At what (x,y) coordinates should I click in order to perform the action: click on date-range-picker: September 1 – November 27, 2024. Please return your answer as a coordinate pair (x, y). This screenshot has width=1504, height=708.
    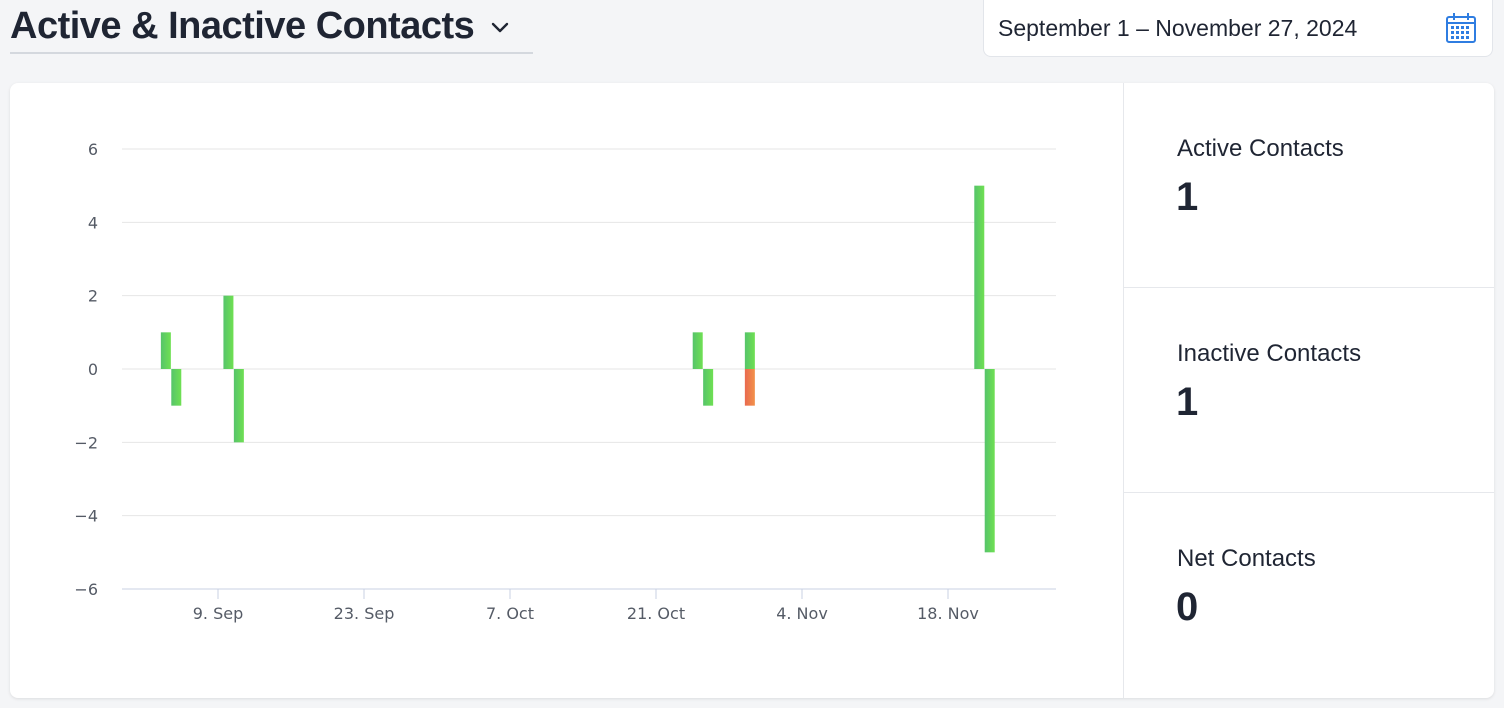
    Looking at the image, I should click on (1238, 28).